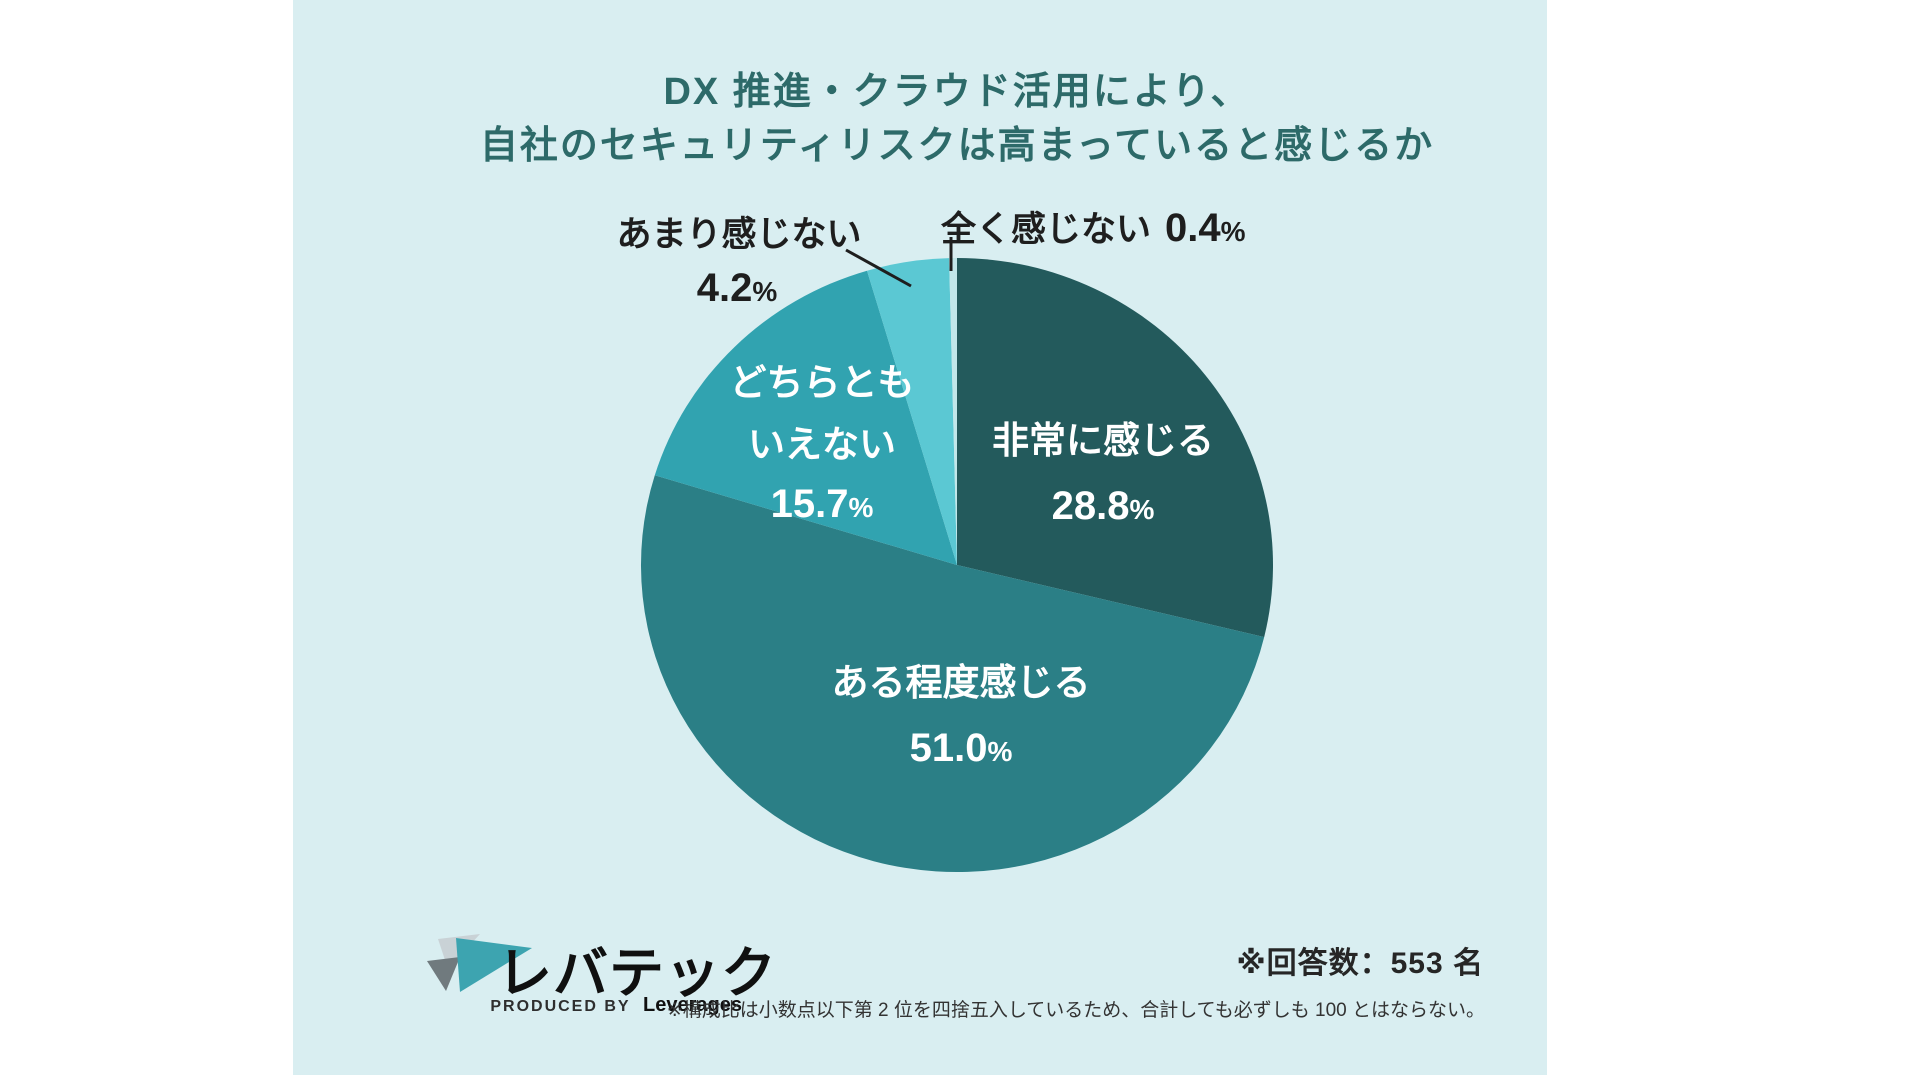  What do you see at coordinates (479, 963) in the screenshot?
I see `levtech-logo-icon` at bounding box center [479, 963].